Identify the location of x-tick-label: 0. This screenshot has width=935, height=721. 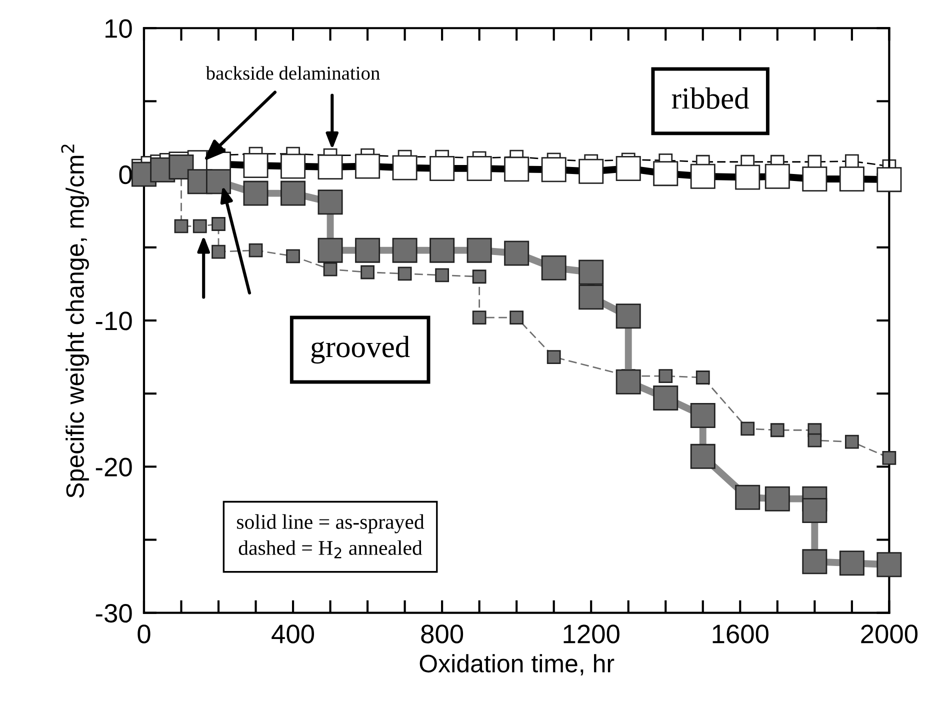
(144, 634).